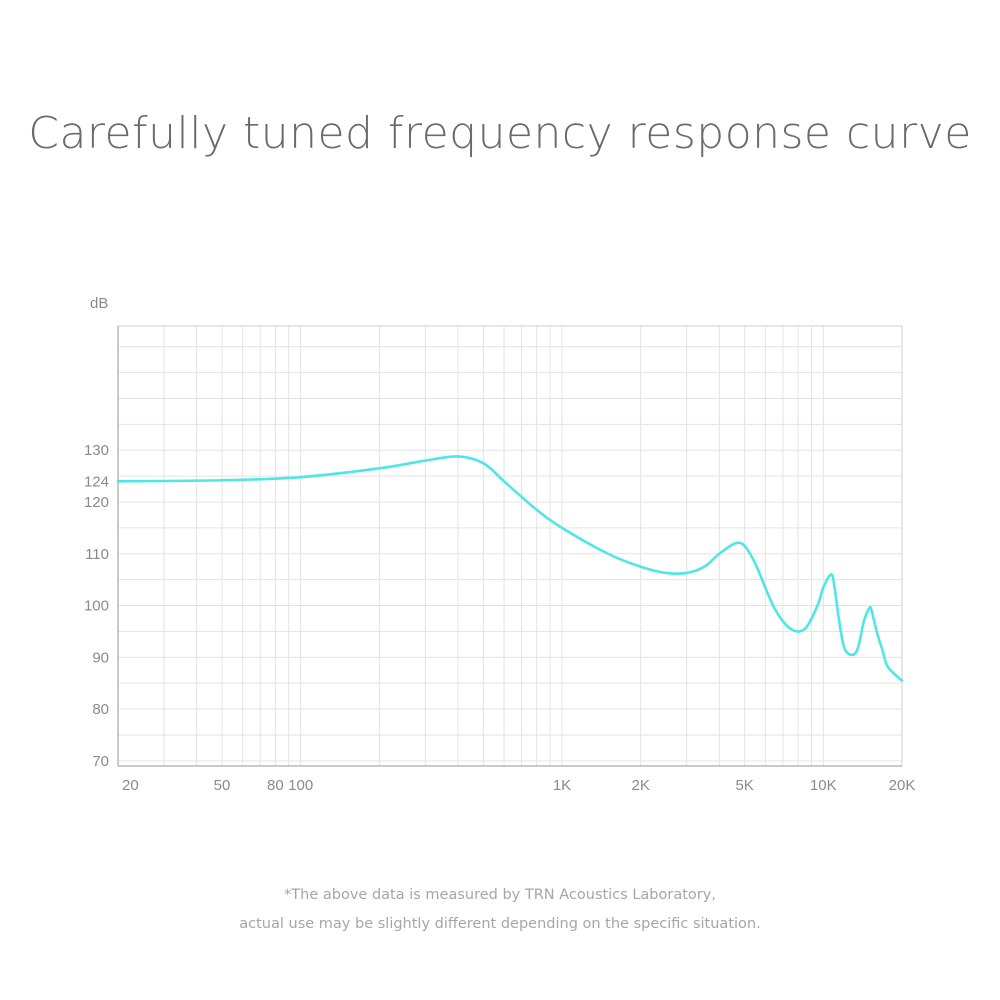 The height and width of the screenshot is (1000, 1000). What do you see at coordinates (275, 785) in the screenshot?
I see `x-tick-label: 80` at bounding box center [275, 785].